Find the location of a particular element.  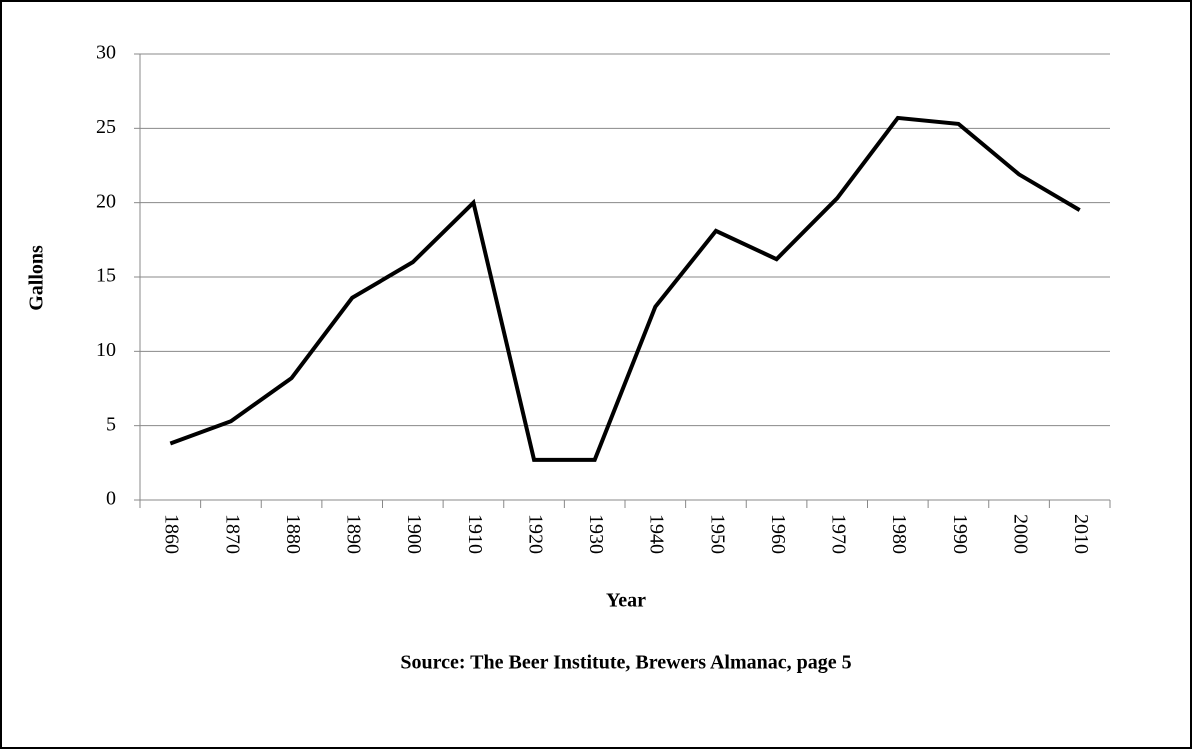

x-tick-label: 1980 is located at coordinates (899, 534).